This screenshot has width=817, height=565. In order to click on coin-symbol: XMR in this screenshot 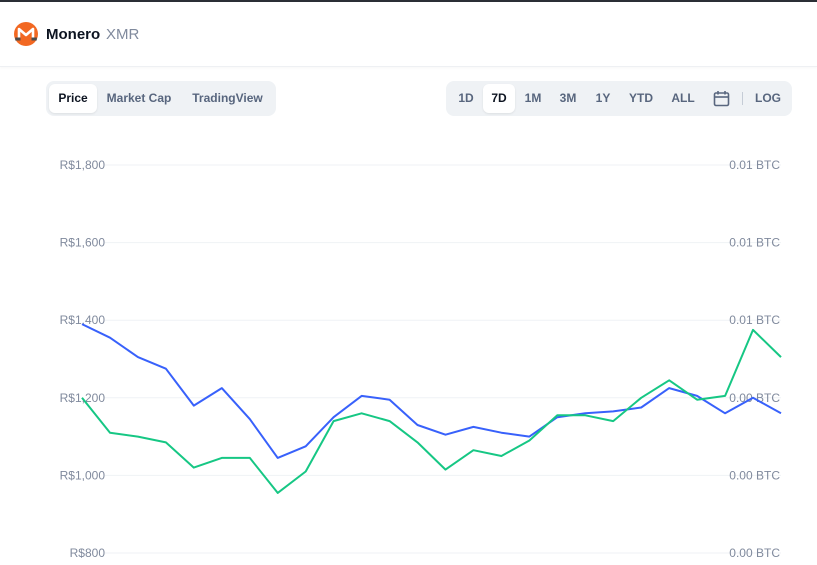, I will do `click(123, 34)`.